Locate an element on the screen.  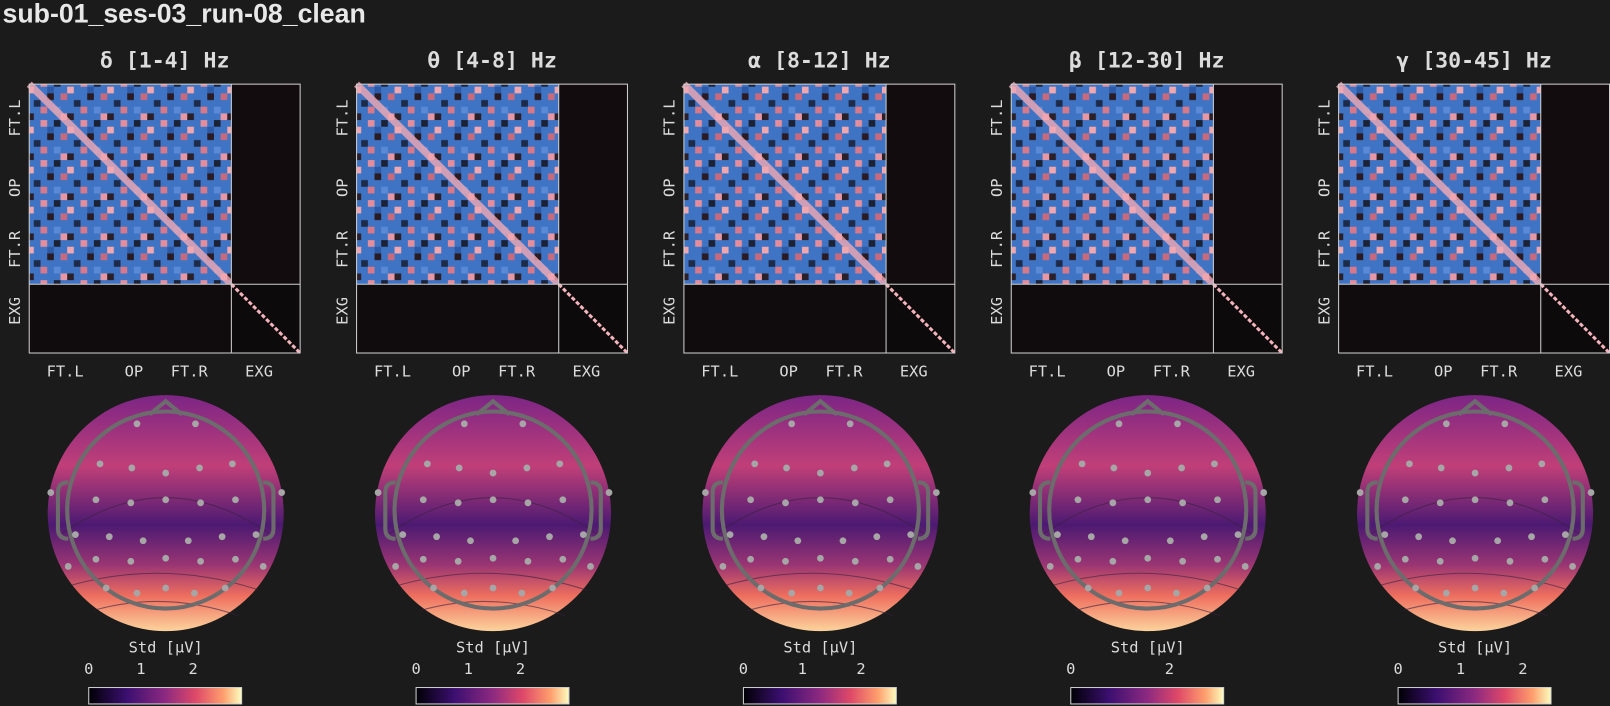
ear-right is located at coordinates (596, 510).